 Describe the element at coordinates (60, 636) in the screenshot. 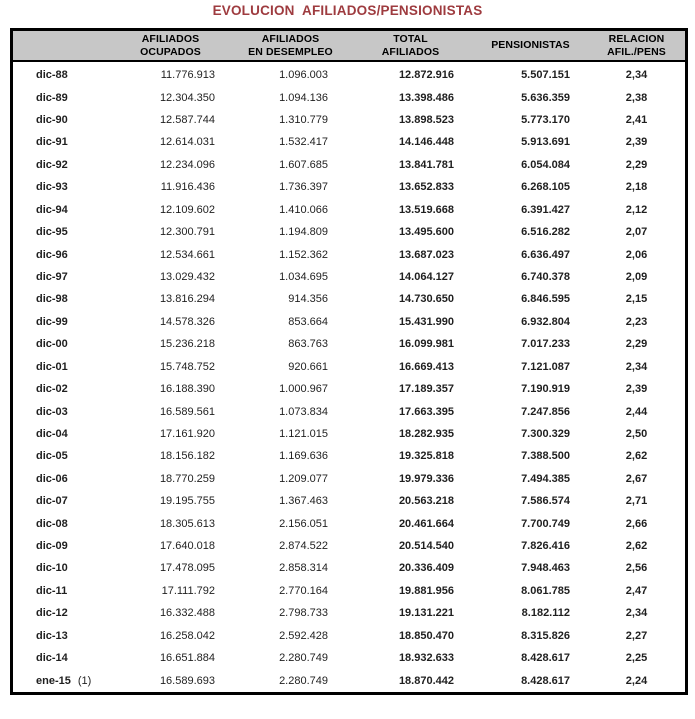

I see `period-cell: dic-13` at that location.